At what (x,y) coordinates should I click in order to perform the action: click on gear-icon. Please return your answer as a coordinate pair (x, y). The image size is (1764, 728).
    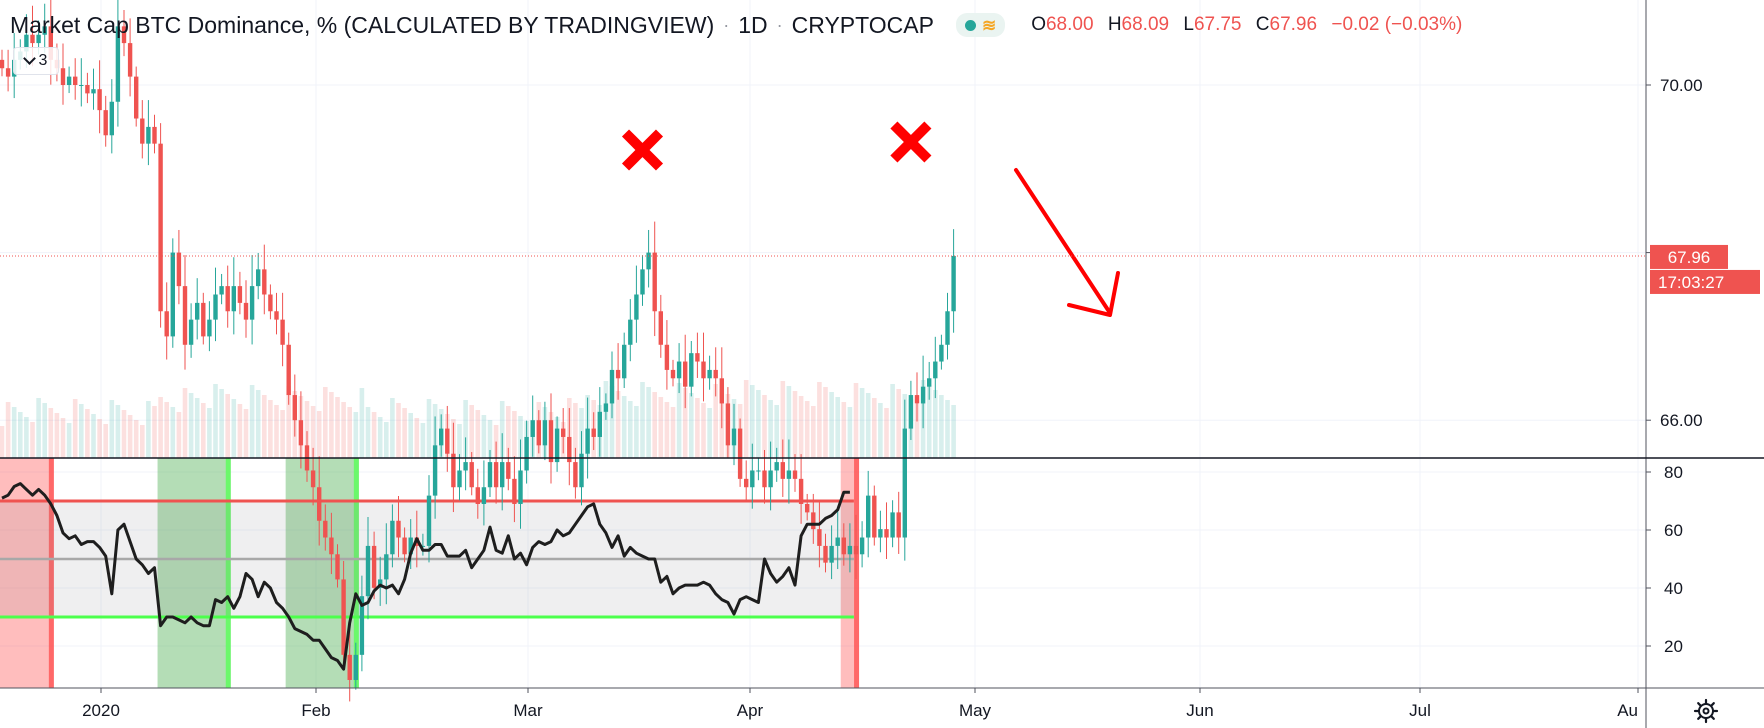
    Looking at the image, I should click on (1706, 711).